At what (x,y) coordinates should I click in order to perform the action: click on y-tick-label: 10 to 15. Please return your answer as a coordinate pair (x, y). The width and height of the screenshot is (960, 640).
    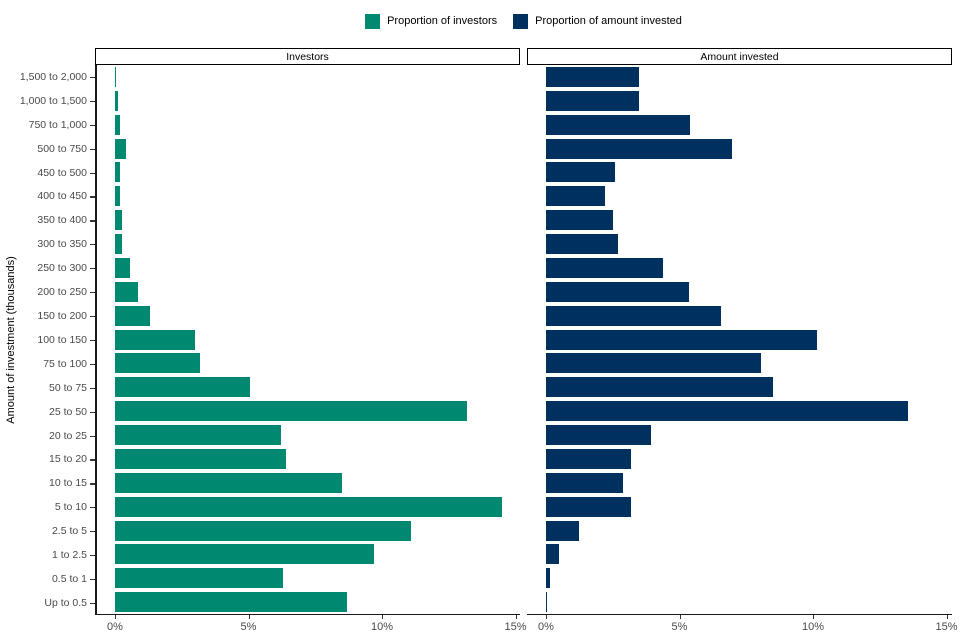
    Looking at the image, I should click on (68, 483).